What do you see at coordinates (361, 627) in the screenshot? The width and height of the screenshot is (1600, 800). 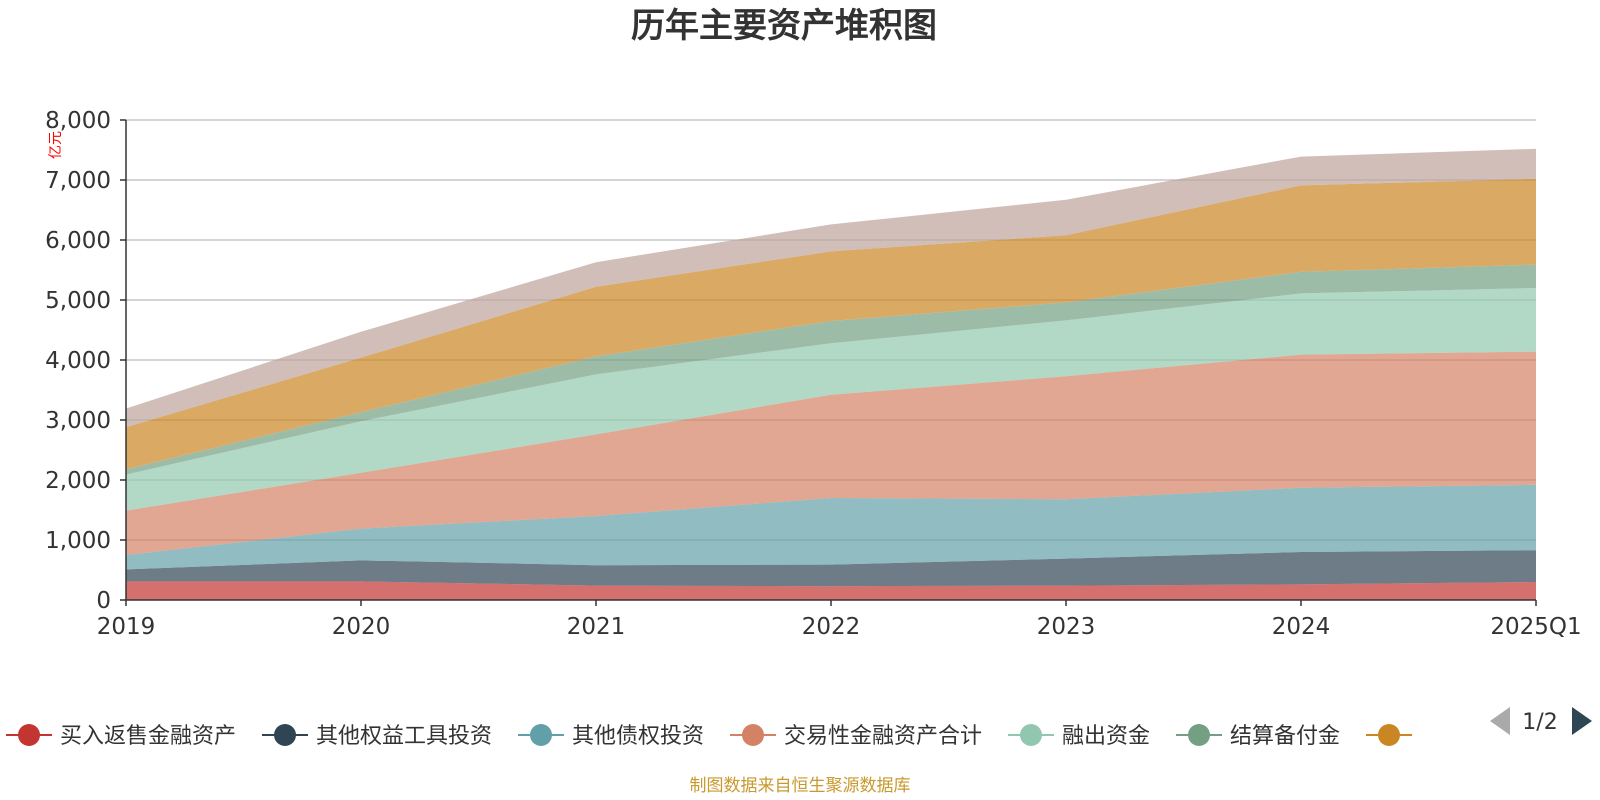 I see `x-tick-label: 2020` at bounding box center [361, 627].